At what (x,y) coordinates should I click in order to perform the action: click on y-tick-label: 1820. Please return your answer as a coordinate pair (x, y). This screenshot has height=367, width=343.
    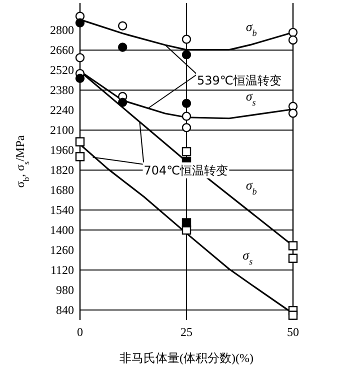
    Looking at the image, I should click on (62, 170).